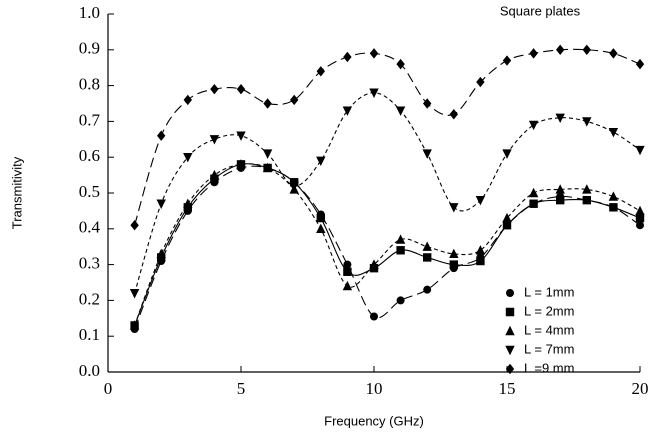  What do you see at coordinates (507, 388) in the screenshot?
I see `x-tick-label: 15` at bounding box center [507, 388].